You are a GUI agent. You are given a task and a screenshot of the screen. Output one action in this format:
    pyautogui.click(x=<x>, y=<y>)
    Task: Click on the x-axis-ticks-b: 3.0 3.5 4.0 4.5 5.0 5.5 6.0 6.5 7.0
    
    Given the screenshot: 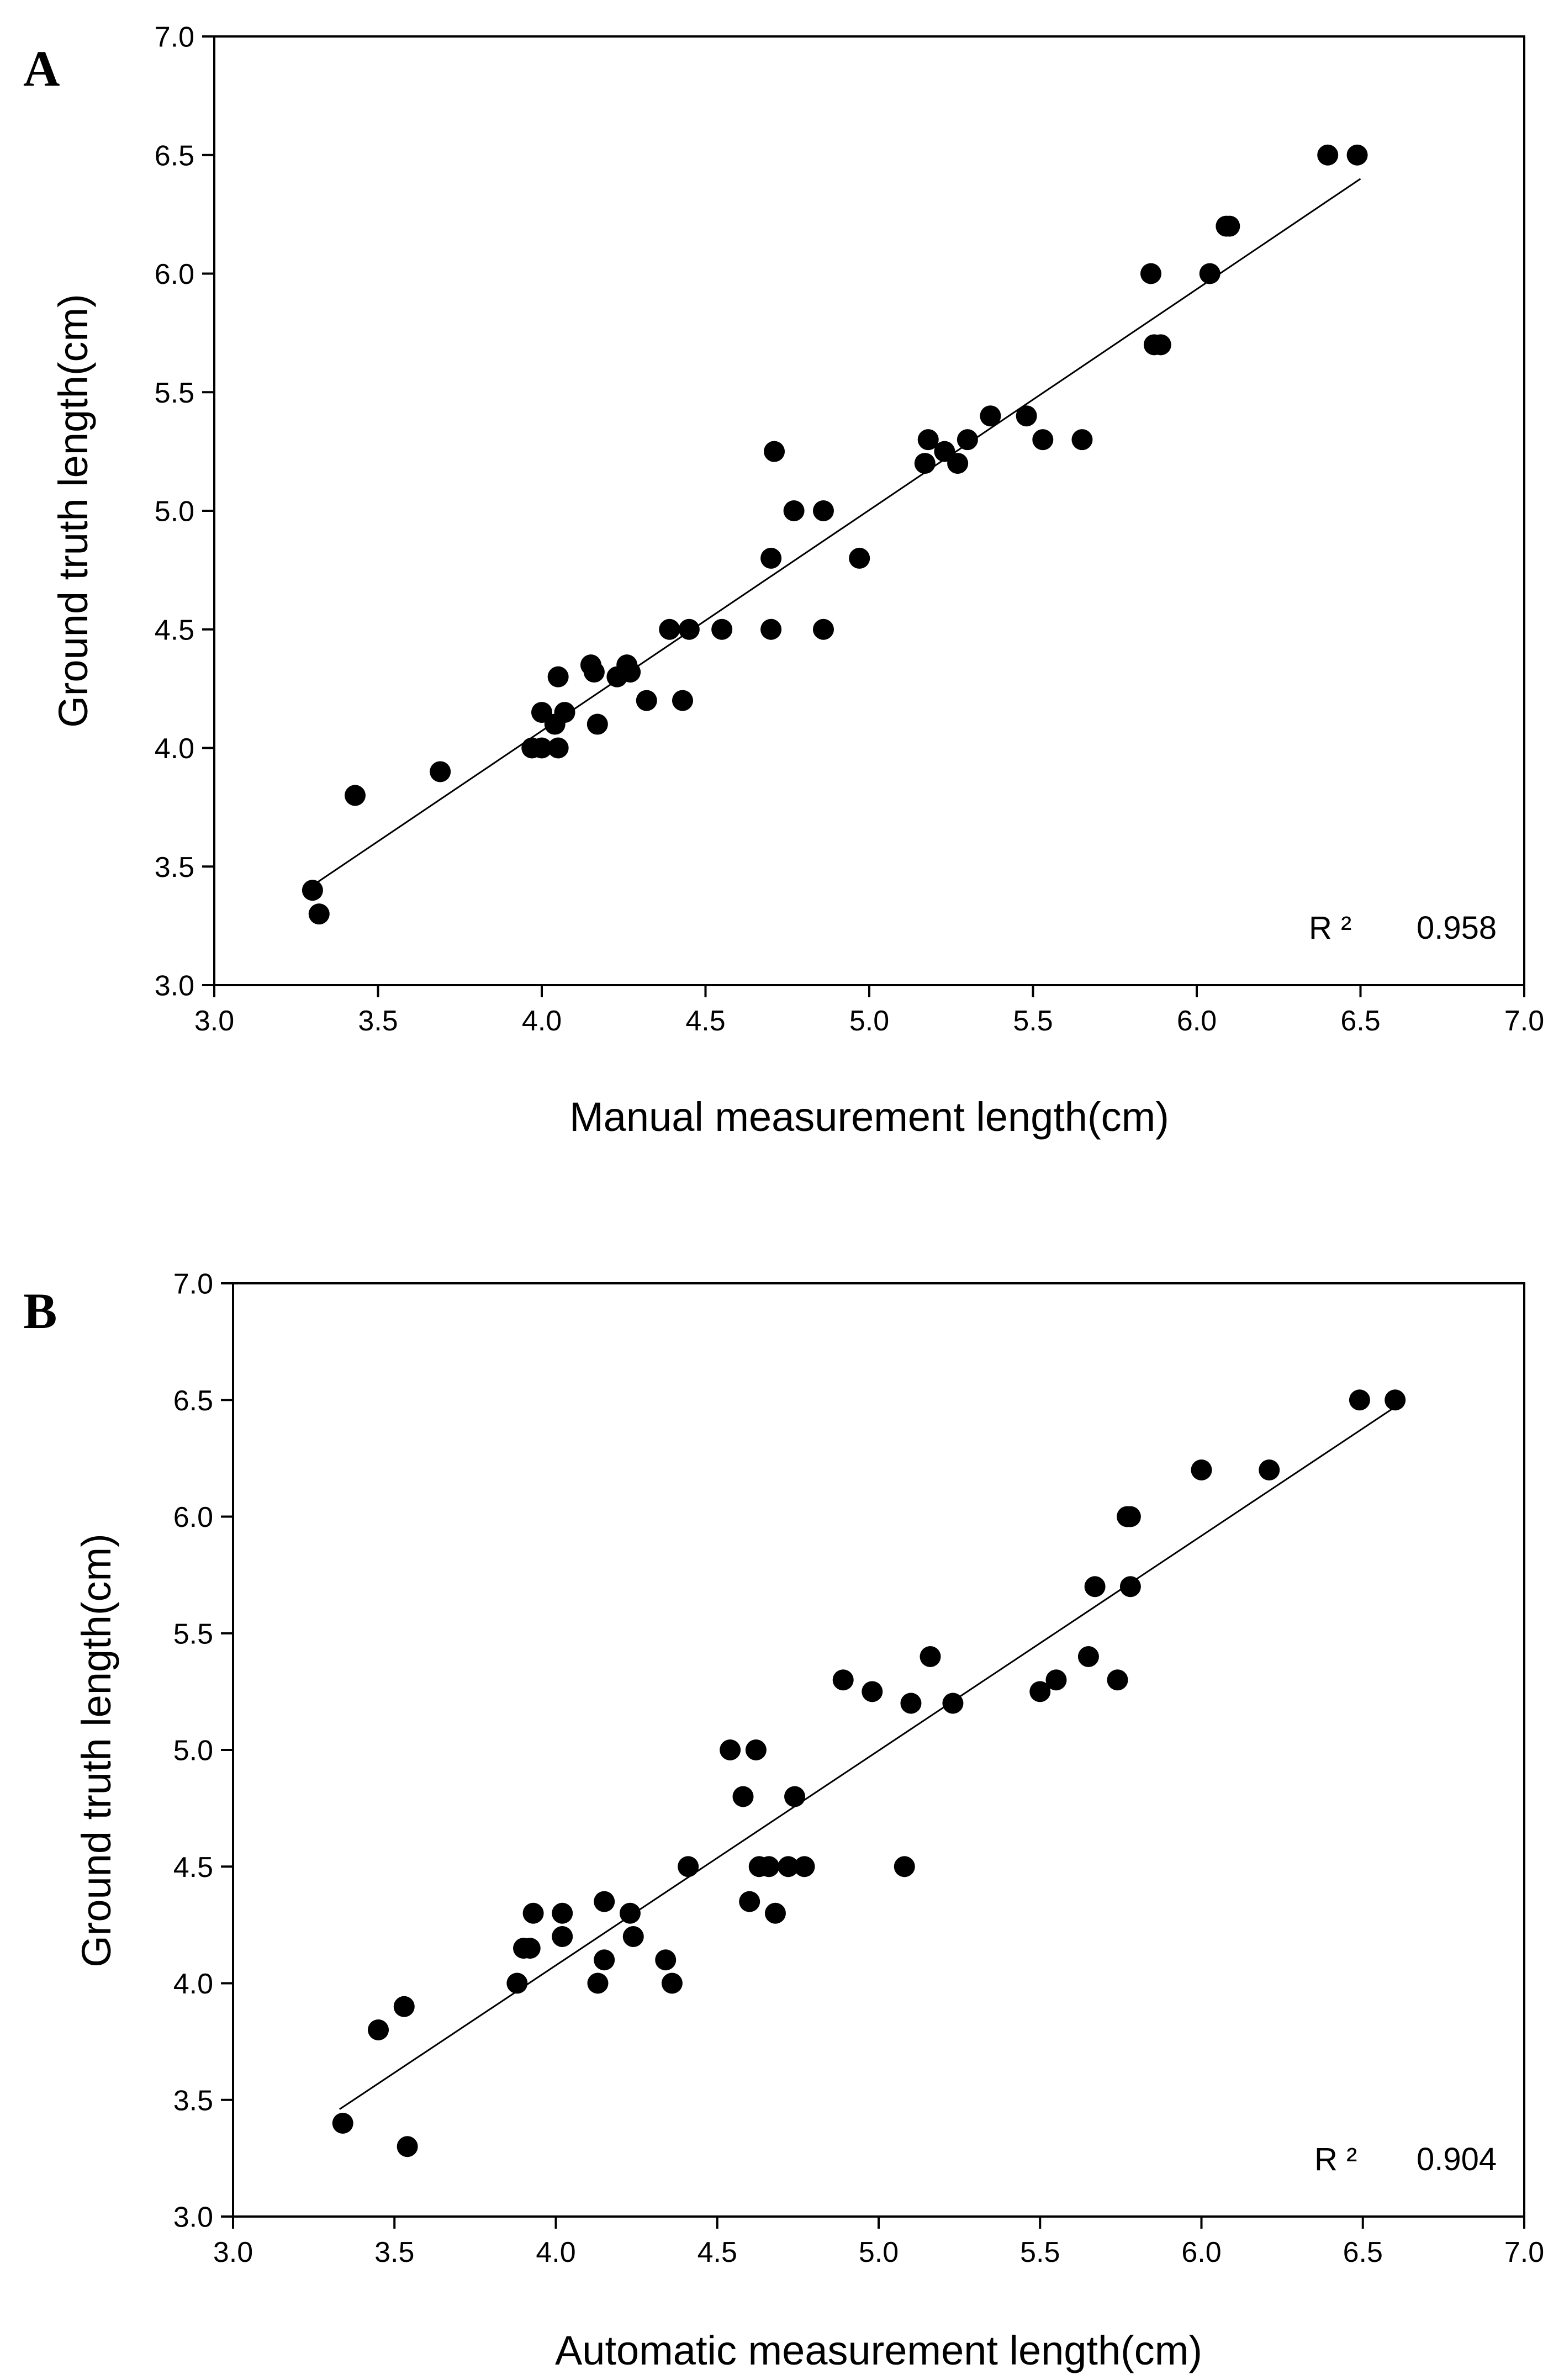 What is the action you would take?
    pyautogui.click(x=879, y=2242)
    